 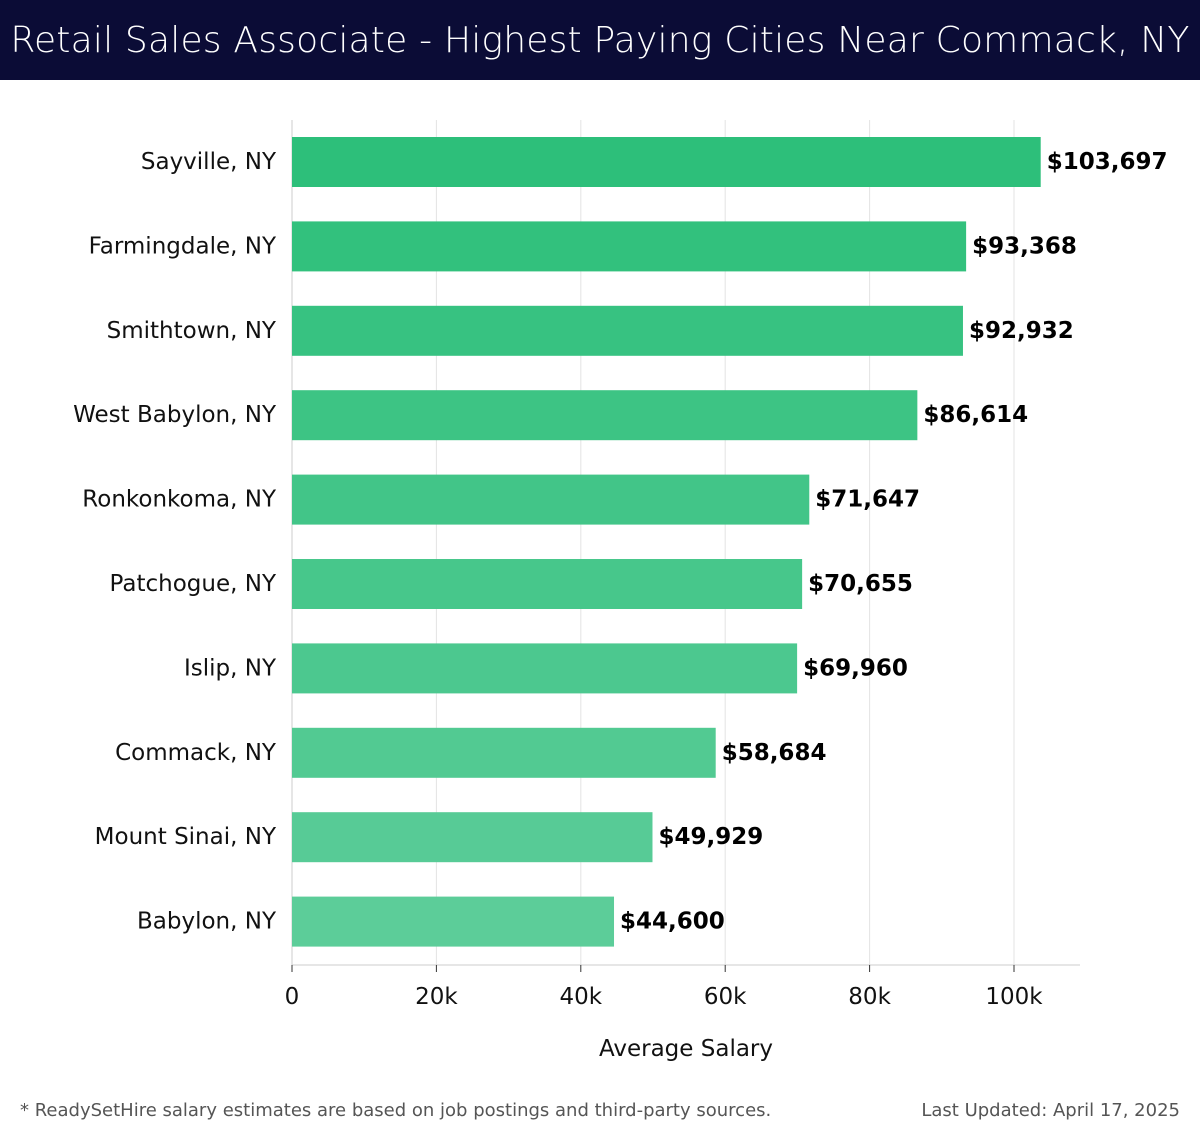 I want to click on x-tick-label: 80k, so click(x=869, y=997).